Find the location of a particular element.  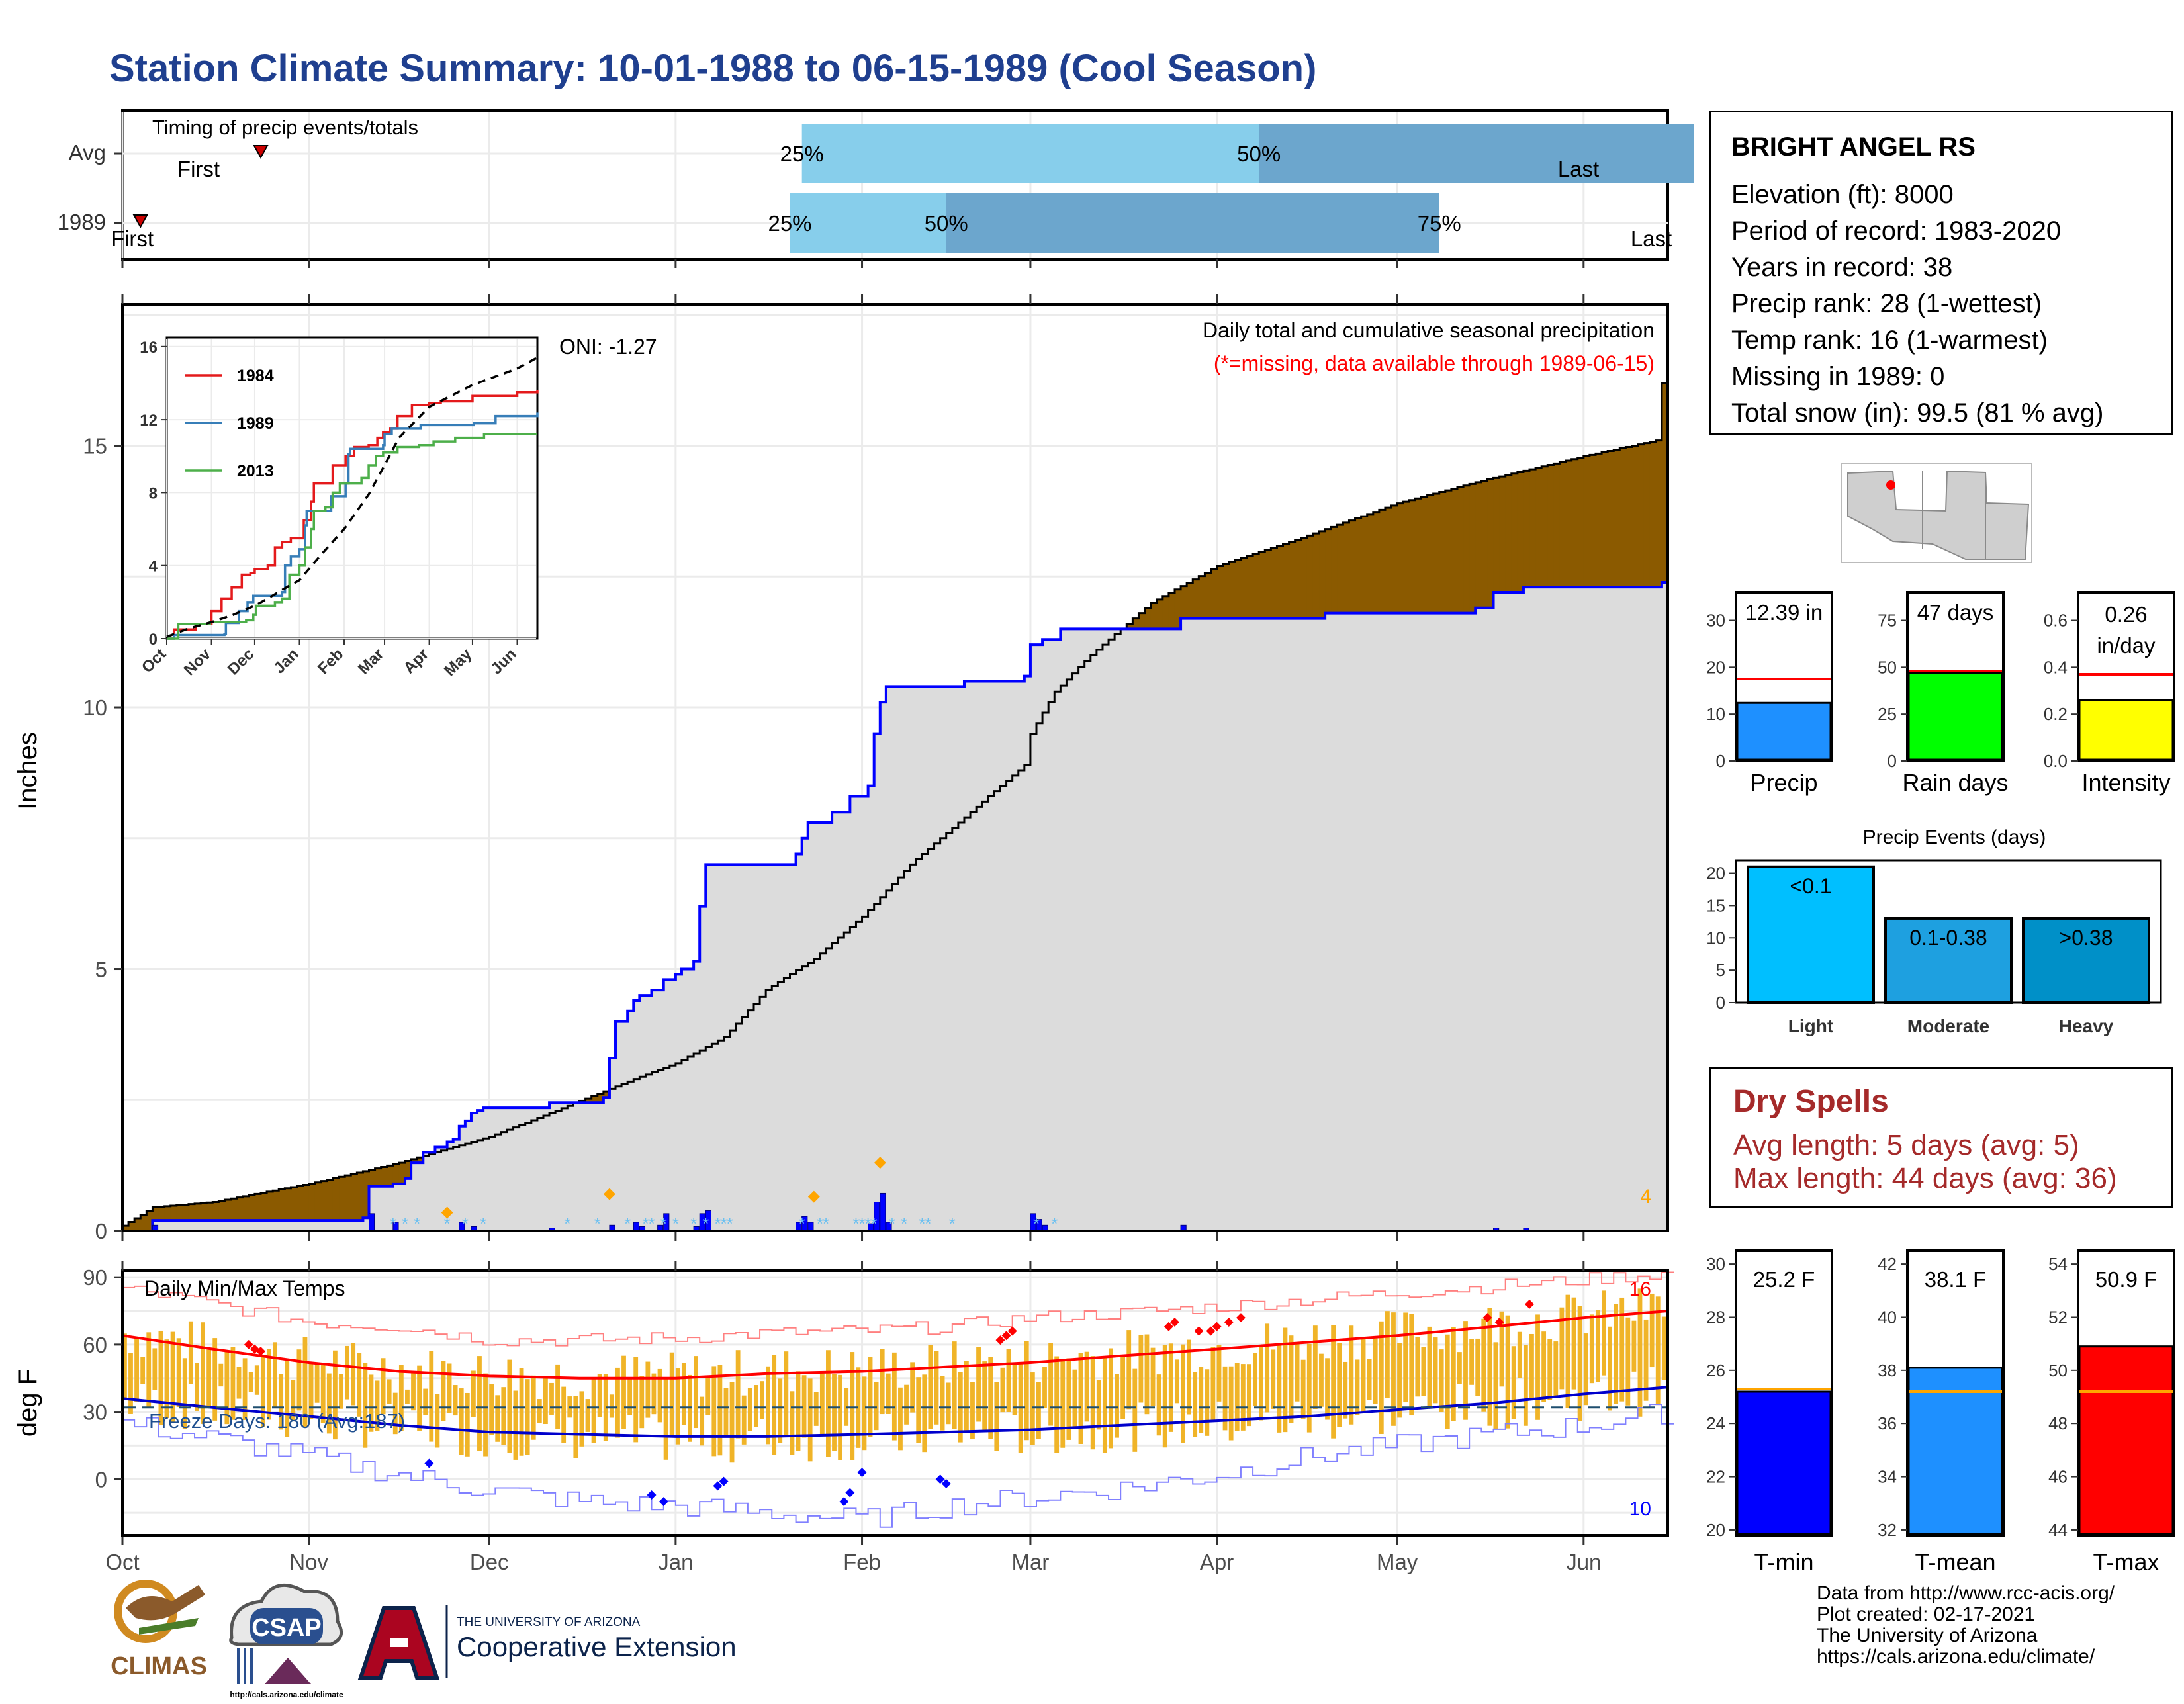

inset-legend-label: 1984 is located at coordinates (256, 376).